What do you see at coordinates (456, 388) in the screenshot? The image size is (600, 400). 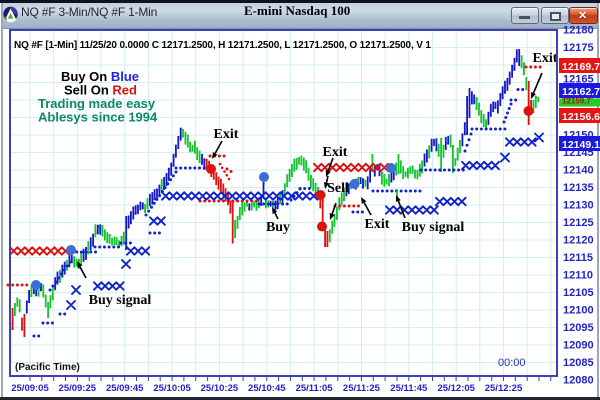 I see `svg-text: 25/12:05` at bounding box center [456, 388].